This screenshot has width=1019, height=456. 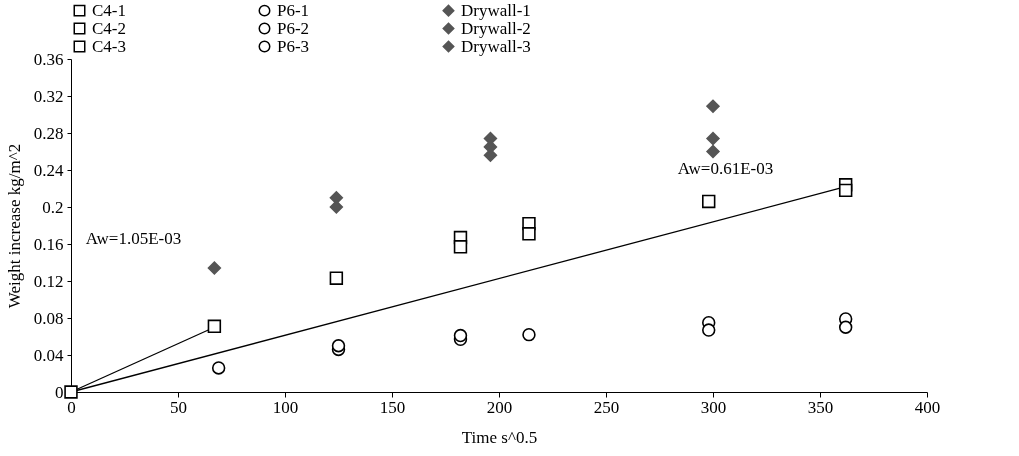 What do you see at coordinates (109, 46) in the screenshot?
I see `legend-label: C4-3` at bounding box center [109, 46].